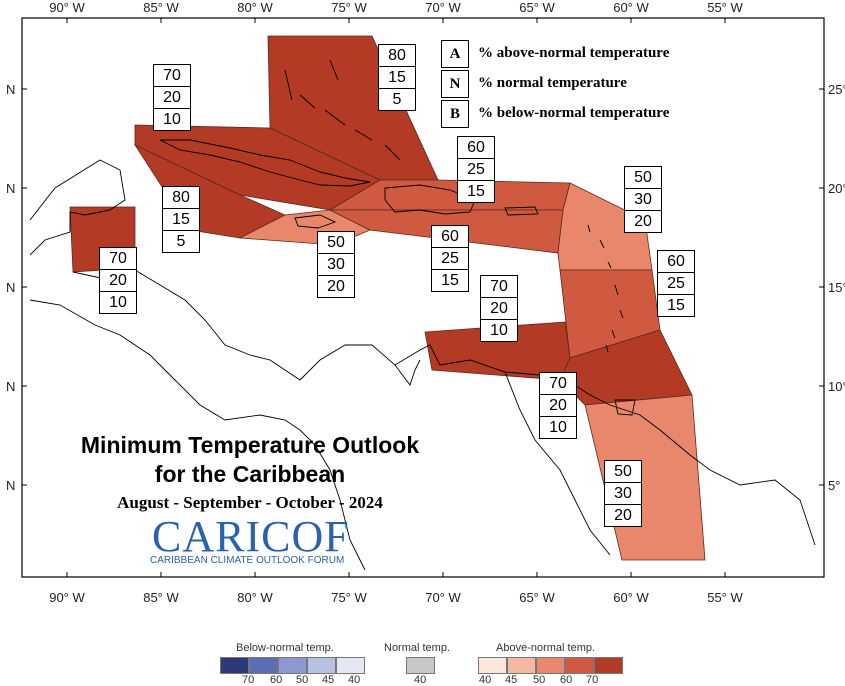  I want to click on coastline-trinidad, so click(625, 407).